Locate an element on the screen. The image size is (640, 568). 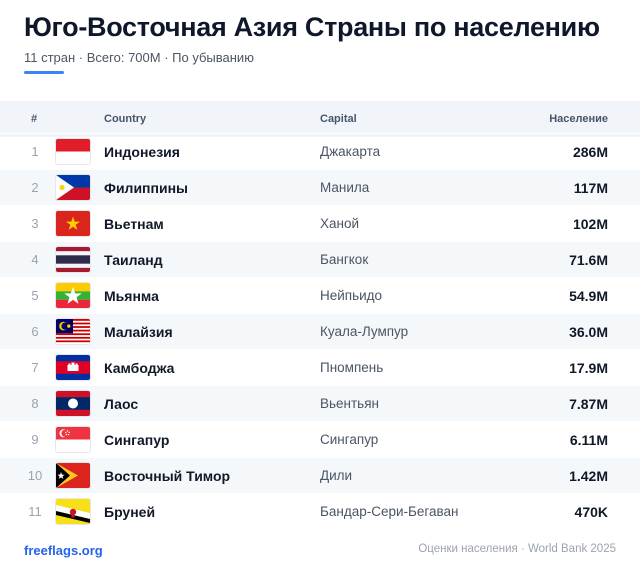
row-rank: 5 is located at coordinates (35, 295).